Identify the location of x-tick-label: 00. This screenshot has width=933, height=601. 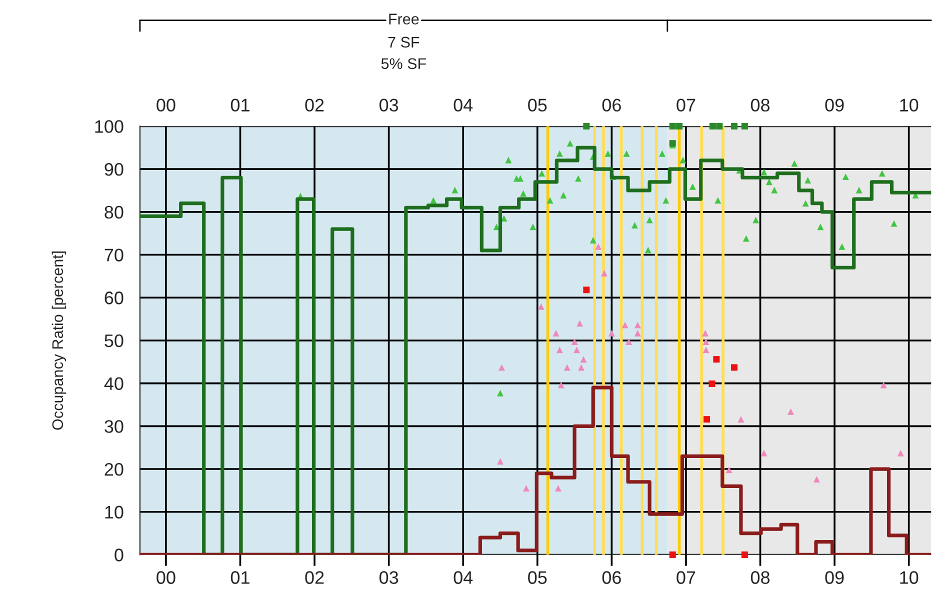
(166, 105).